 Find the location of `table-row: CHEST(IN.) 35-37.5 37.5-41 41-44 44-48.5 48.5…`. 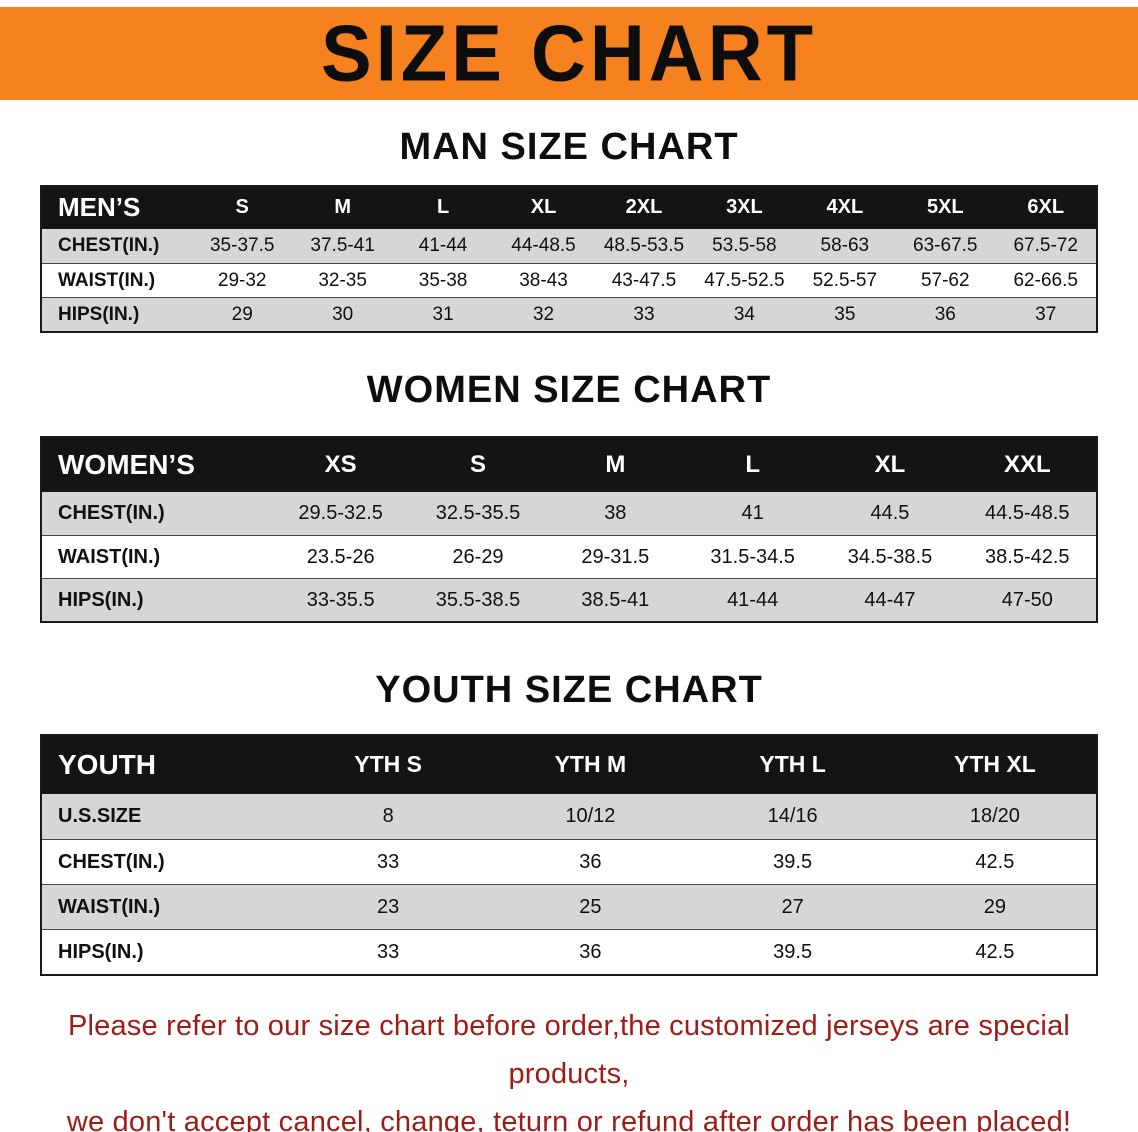

table-row: CHEST(IN.) 35-37.5 37.5-41 41-44 44-48.5 48.5… is located at coordinates (569, 246).